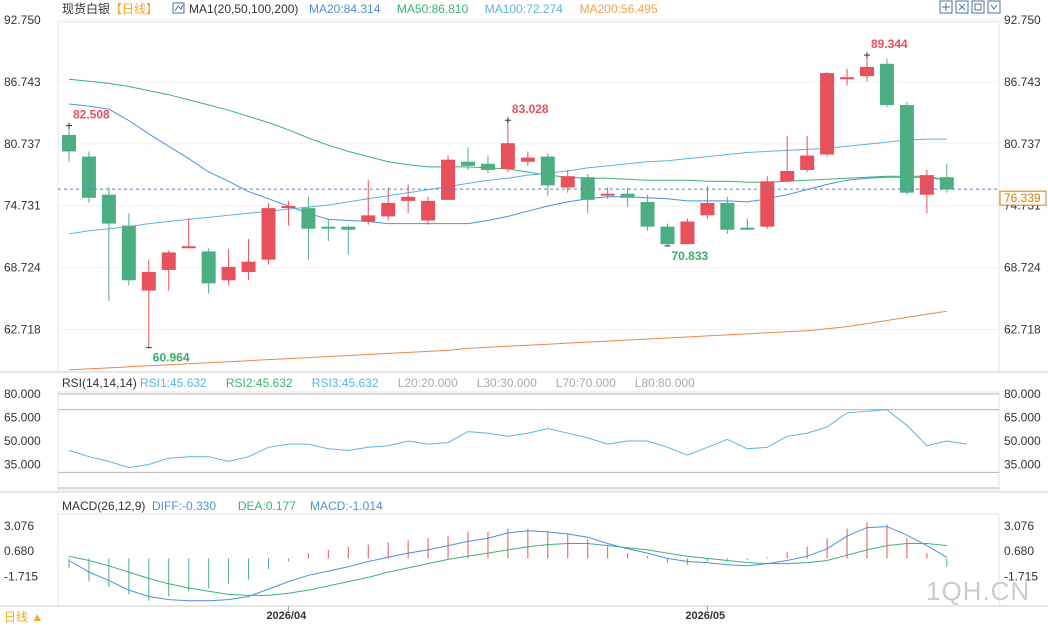 The height and width of the screenshot is (627, 1048). I want to click on indicator-value: L80:80.000, so click(665, 383).